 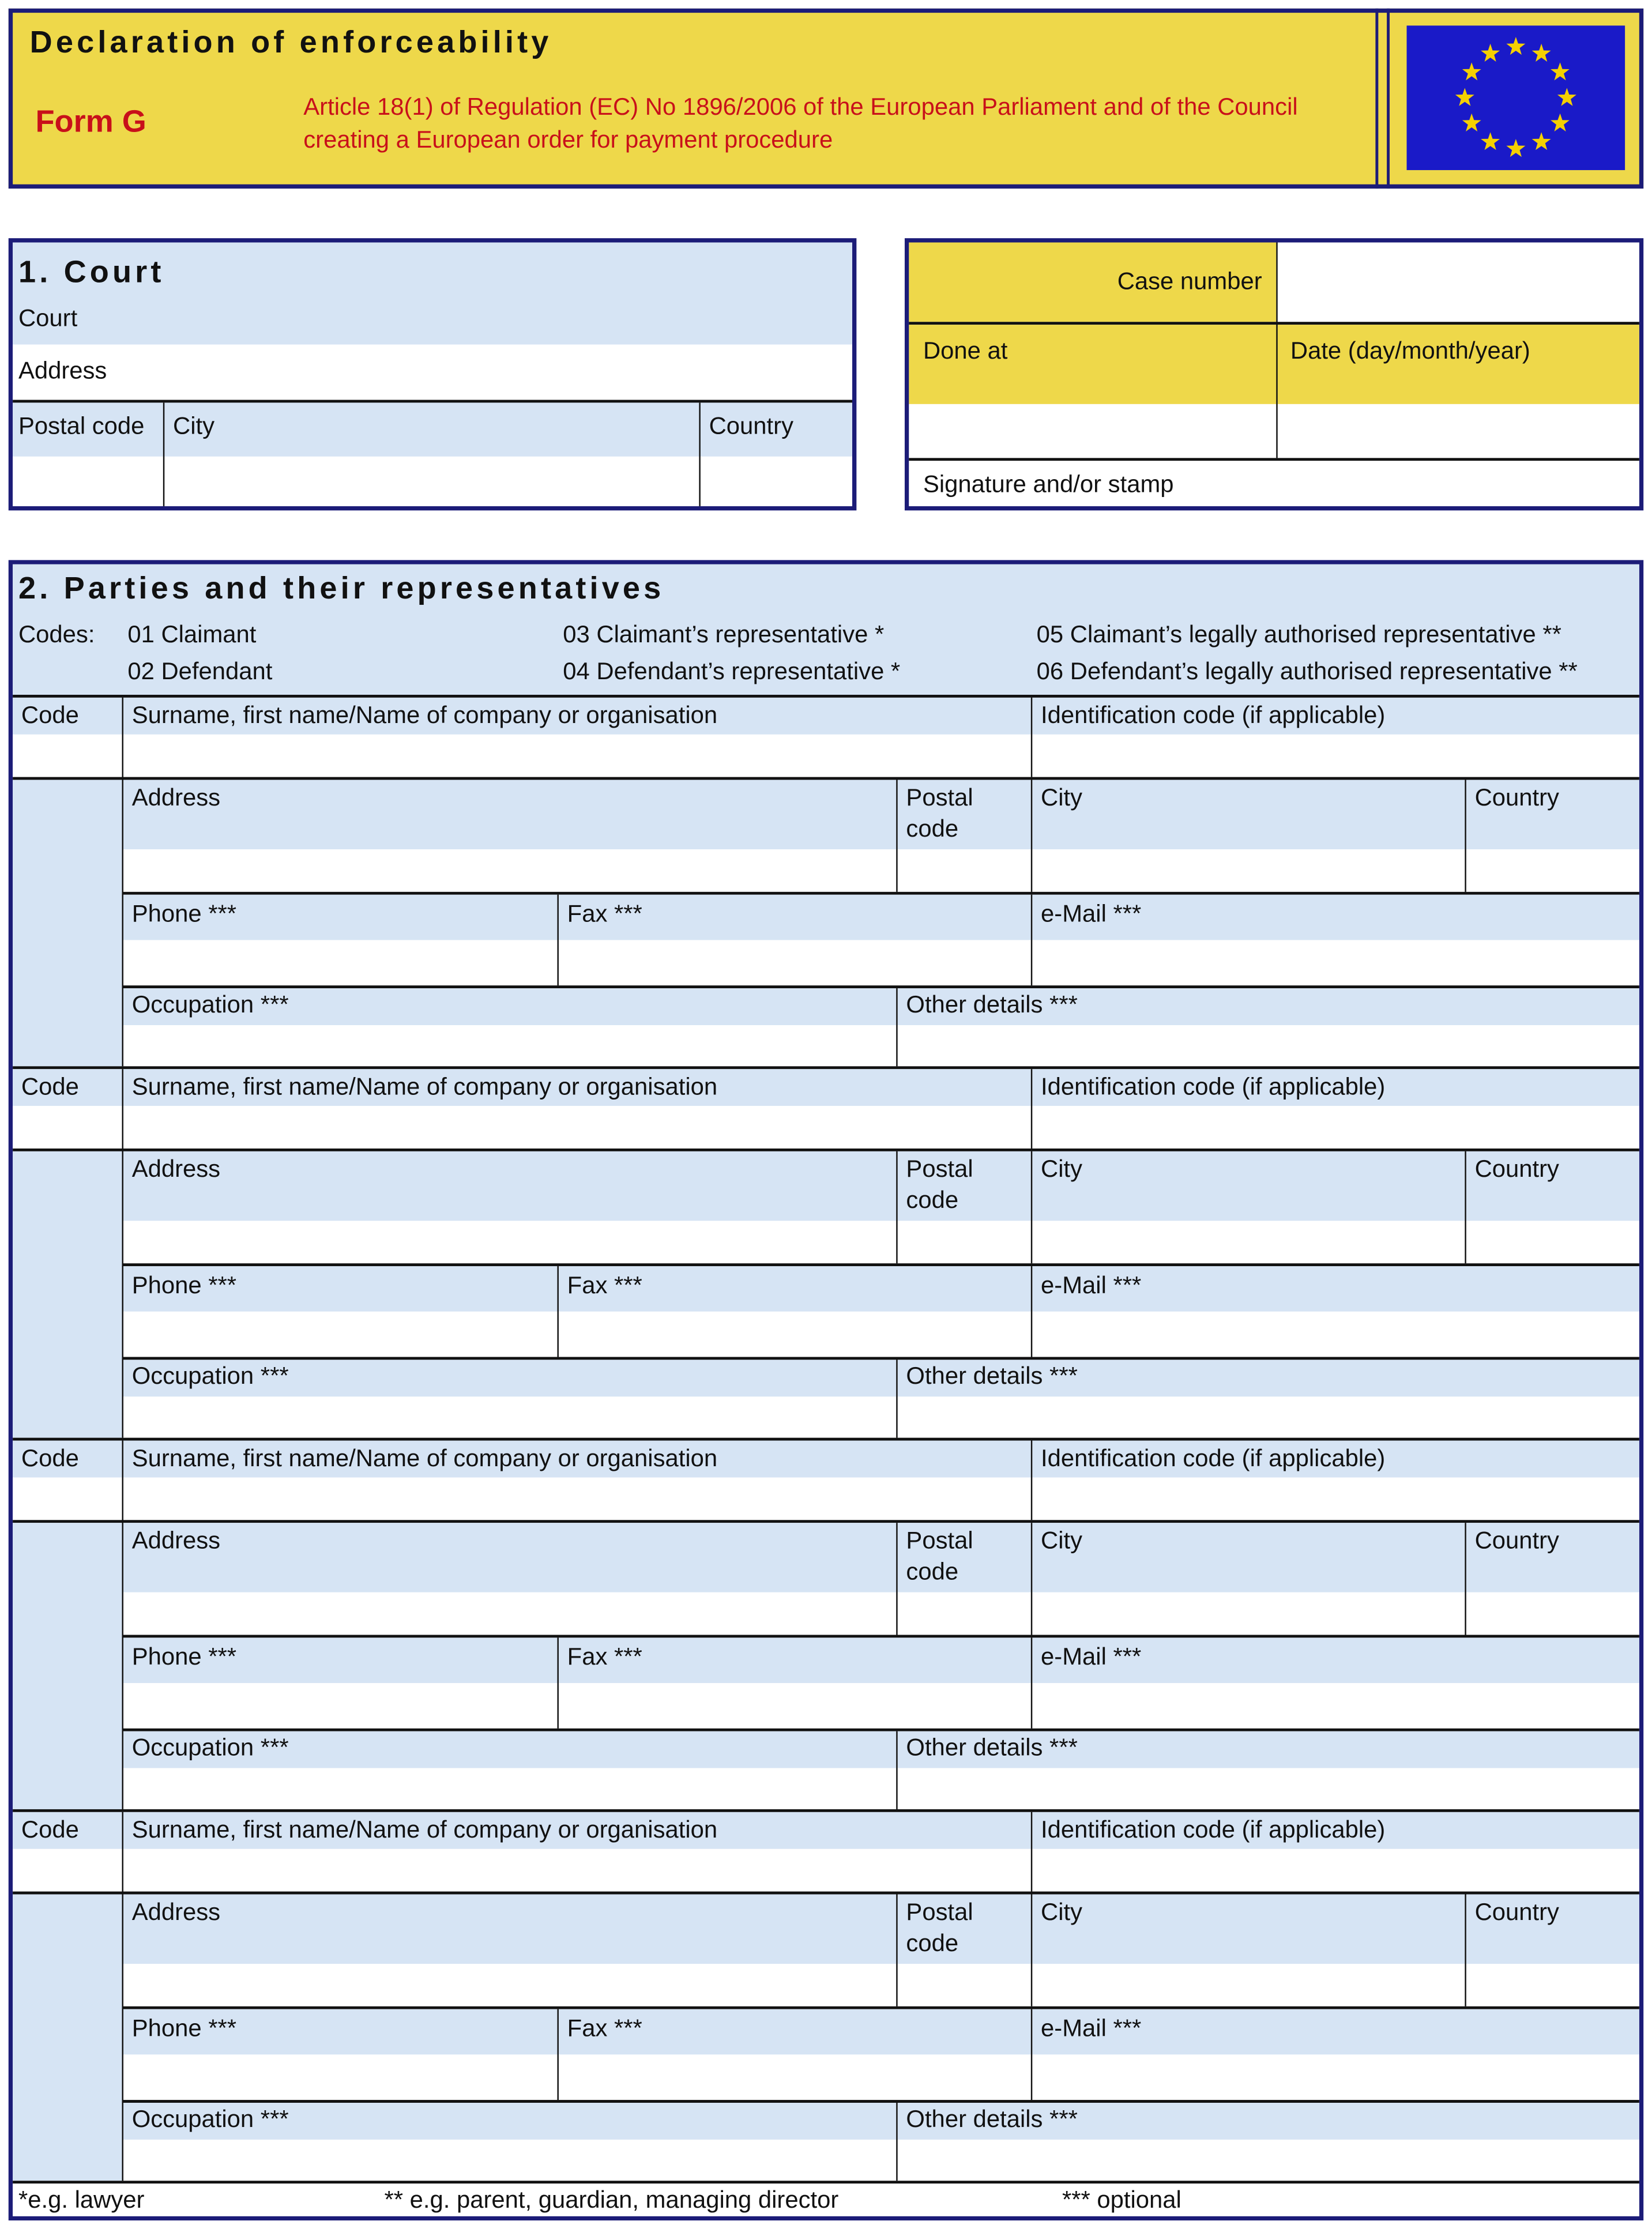 I want to click on fax-label: Fax ***, so click(x=604, y=1657).